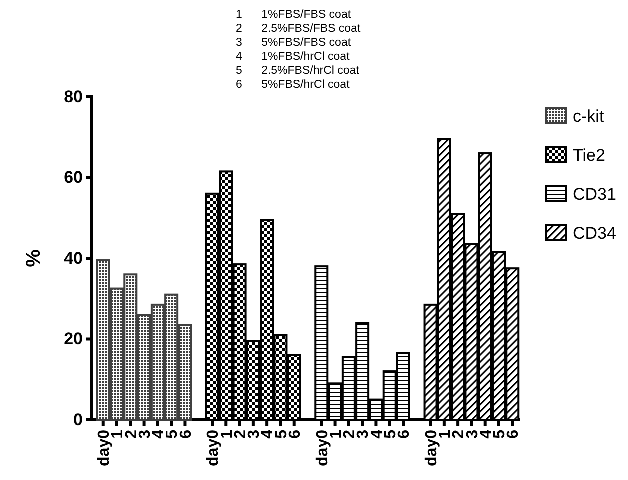  Describe the element at coordinates (594, 194) in the screenshot. I see `legend-label: CD31` at that location.